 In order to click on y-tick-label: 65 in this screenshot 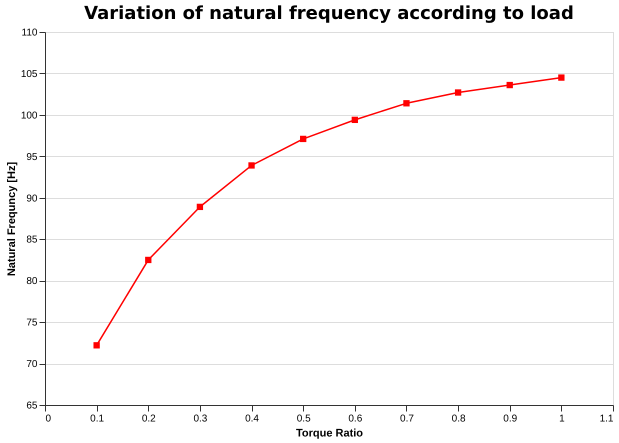, I will do `click(32, 406)`.